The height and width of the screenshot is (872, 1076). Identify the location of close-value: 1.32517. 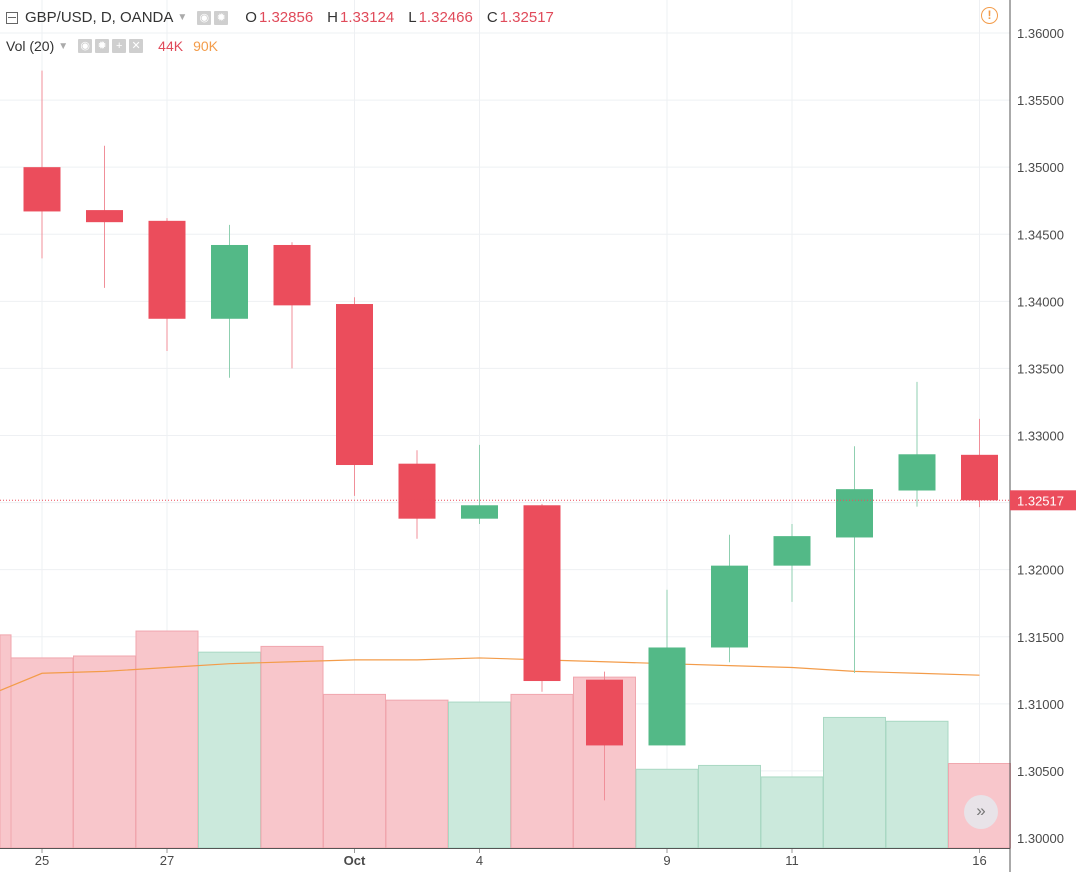
(526, 17).